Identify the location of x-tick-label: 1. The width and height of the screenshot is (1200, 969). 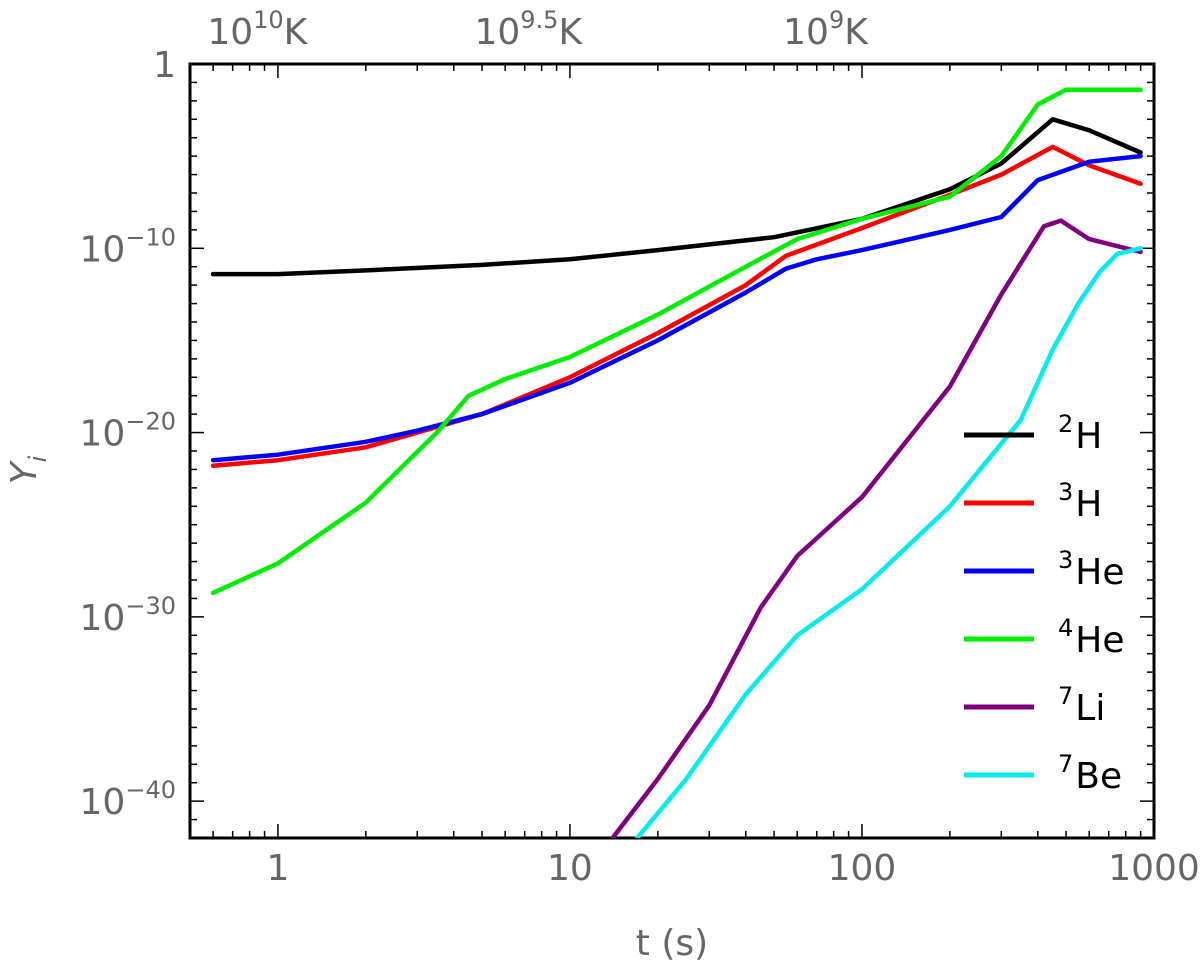
(277, 868).